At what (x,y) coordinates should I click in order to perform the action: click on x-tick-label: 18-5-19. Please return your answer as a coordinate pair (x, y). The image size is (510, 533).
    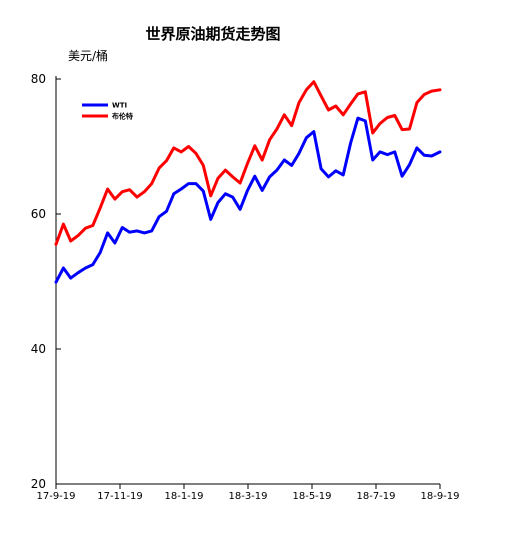
    Looking at the image, I should click on (311, 496).